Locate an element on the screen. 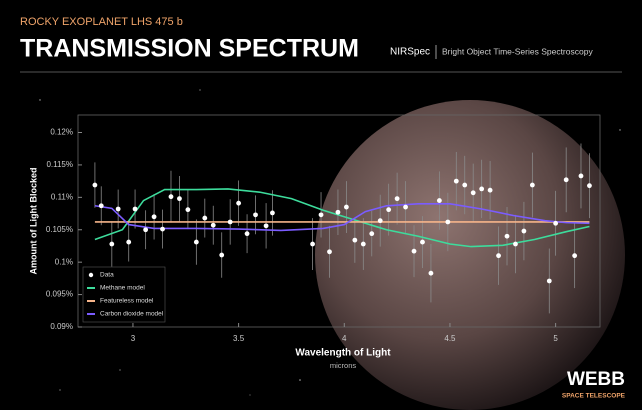  y-tick-label: 0.1% is located at coordinates (64, 261).